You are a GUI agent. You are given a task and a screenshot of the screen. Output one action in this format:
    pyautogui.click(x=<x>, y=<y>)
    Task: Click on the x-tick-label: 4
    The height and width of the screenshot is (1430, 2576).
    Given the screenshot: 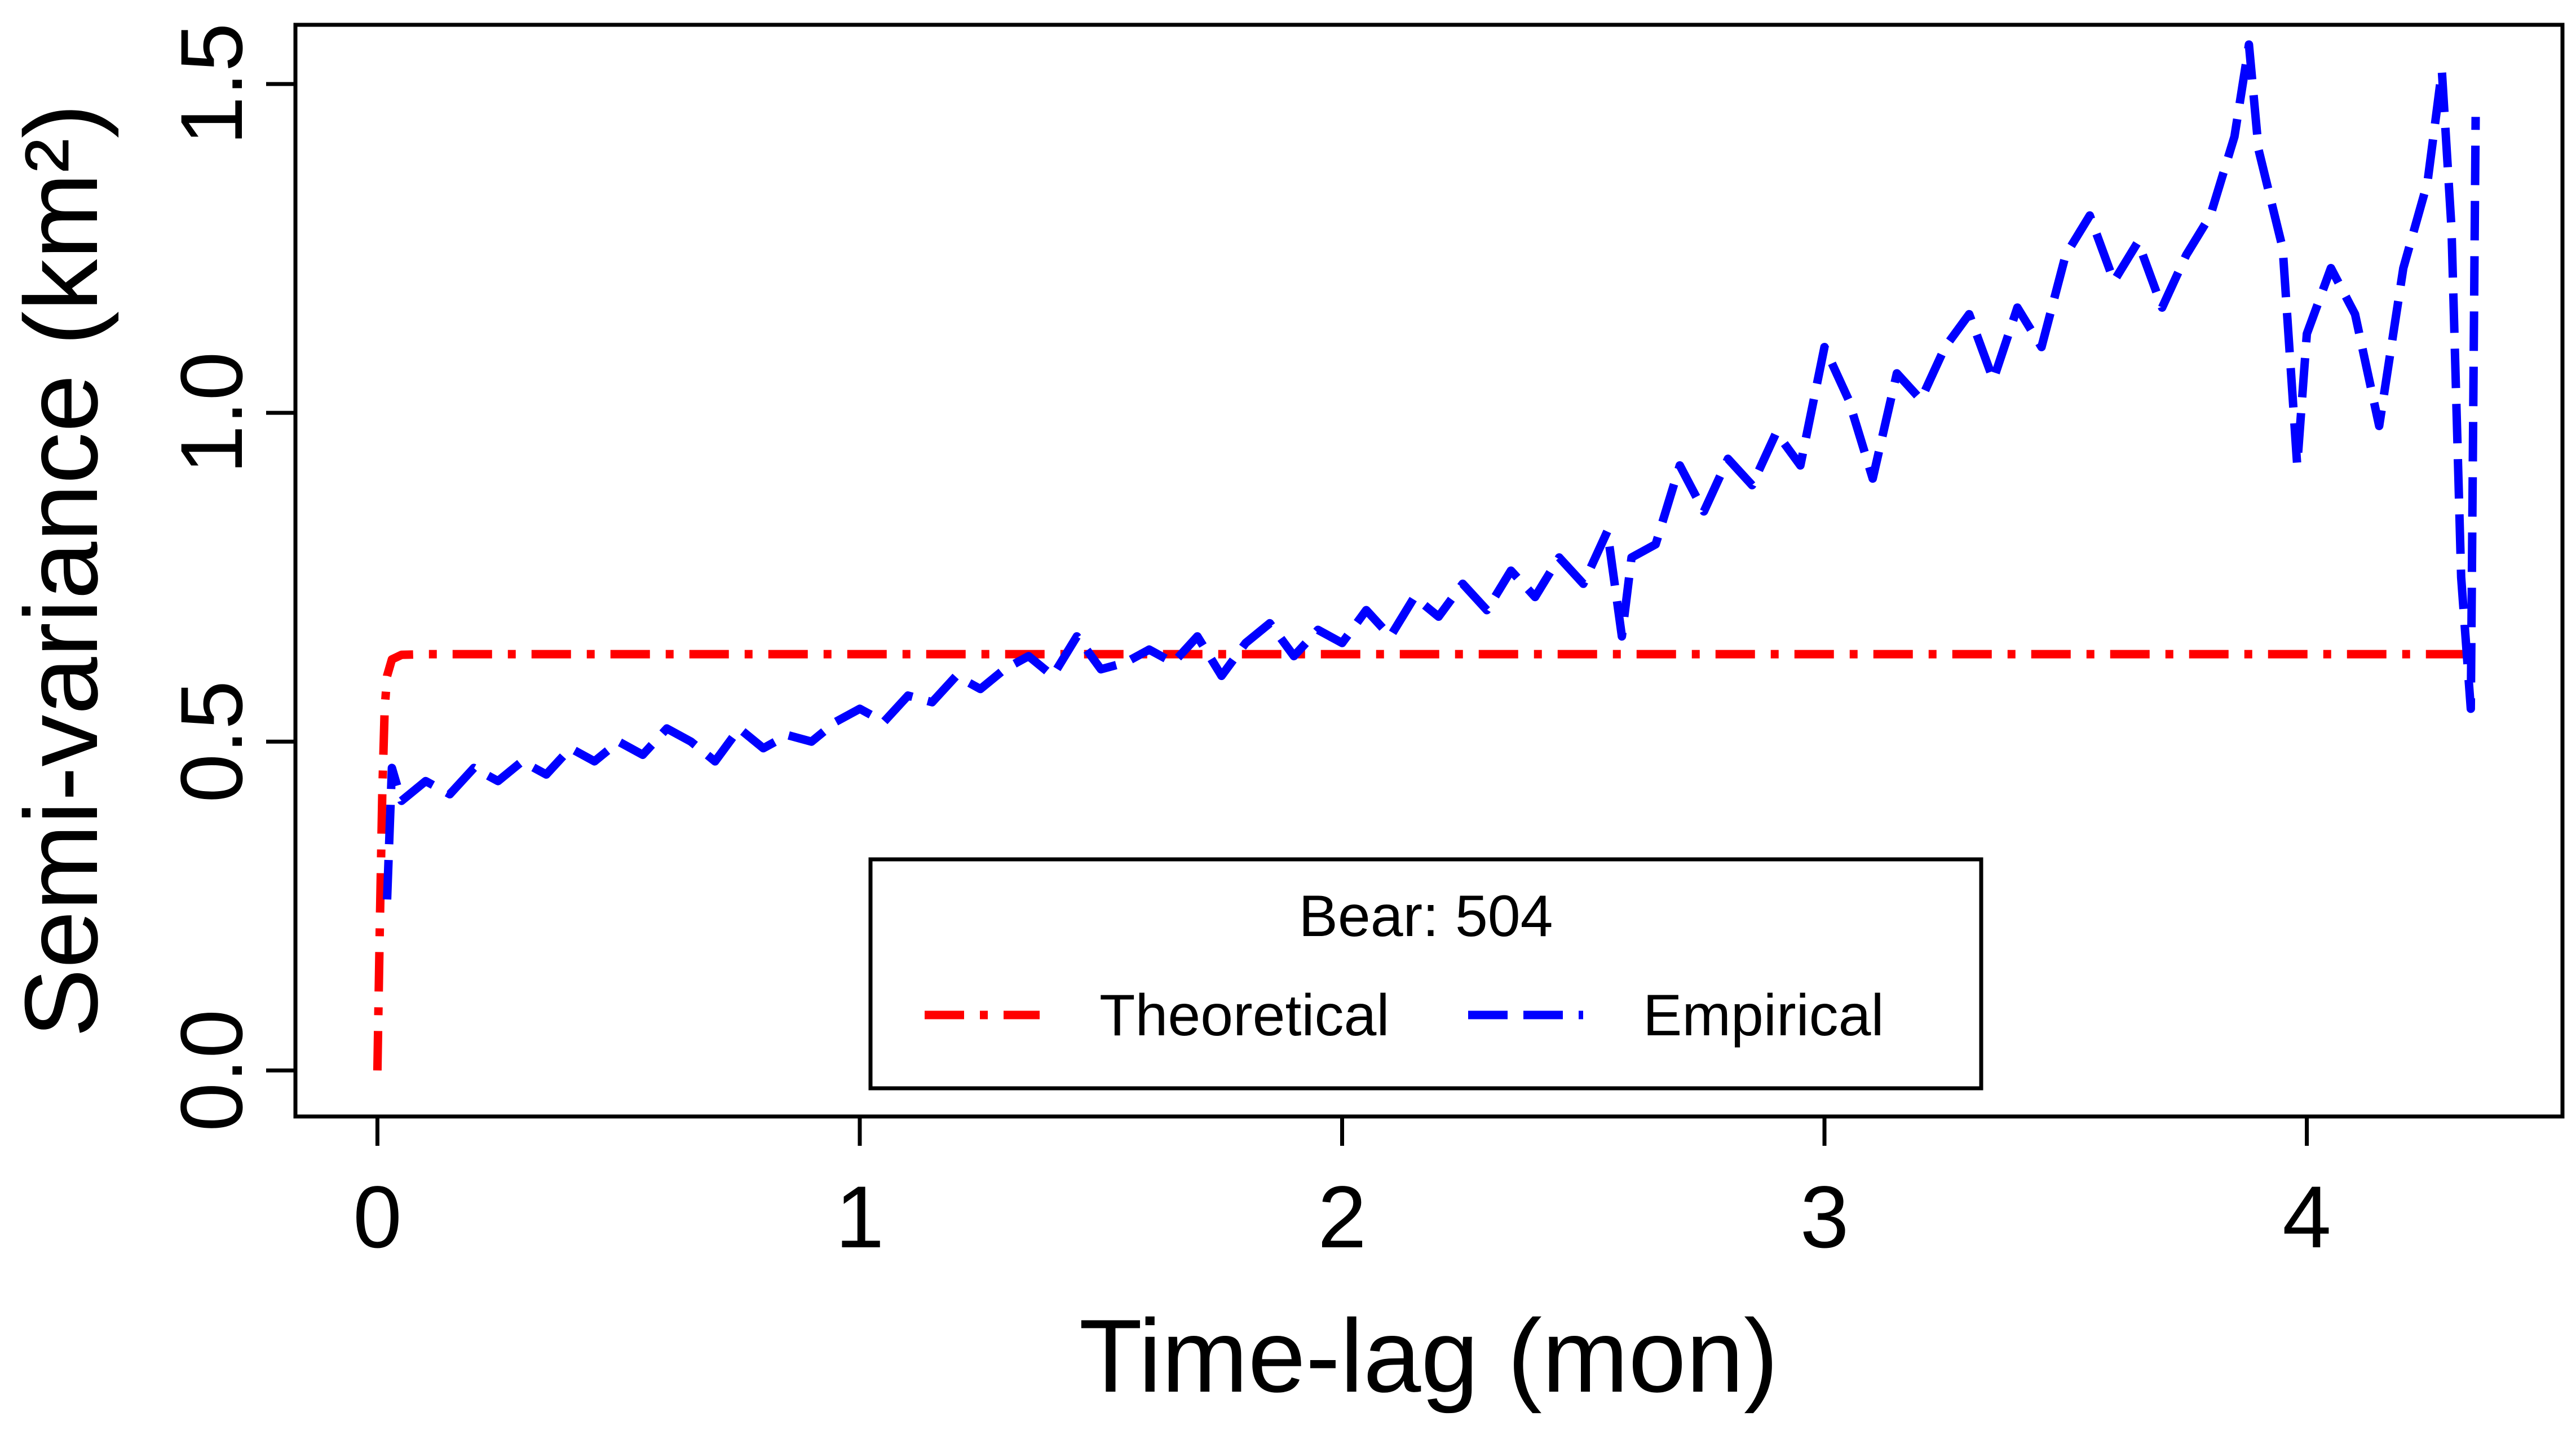 What is the action you would take?
    pyautogui.click(x=2306, y=1217)
    